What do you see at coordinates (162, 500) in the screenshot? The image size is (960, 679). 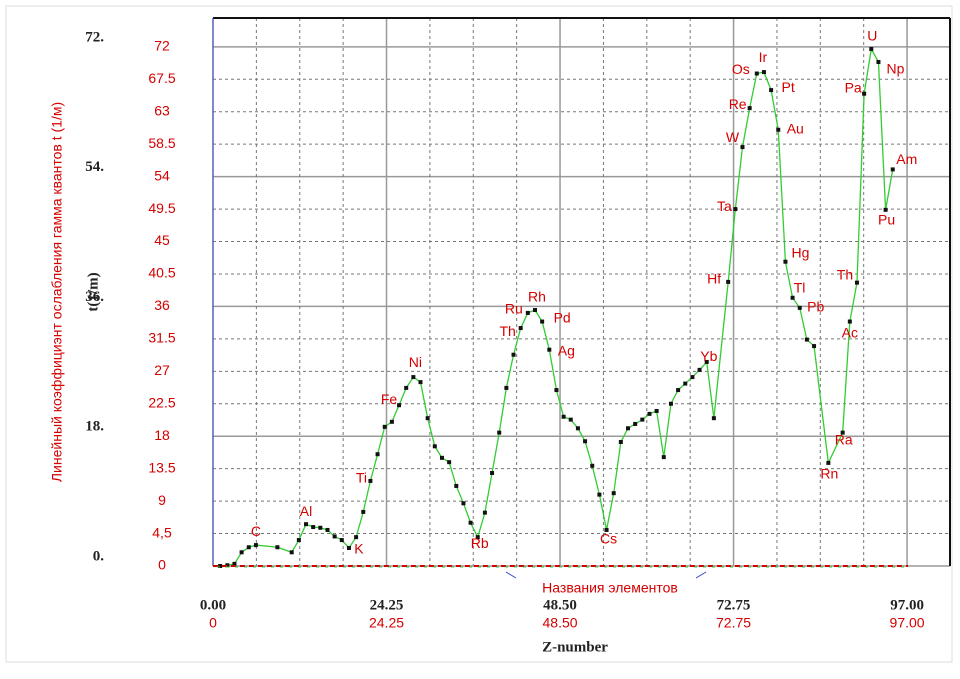 I see `y-tick-label-secondary: 9` at bounding box center [162, 500].